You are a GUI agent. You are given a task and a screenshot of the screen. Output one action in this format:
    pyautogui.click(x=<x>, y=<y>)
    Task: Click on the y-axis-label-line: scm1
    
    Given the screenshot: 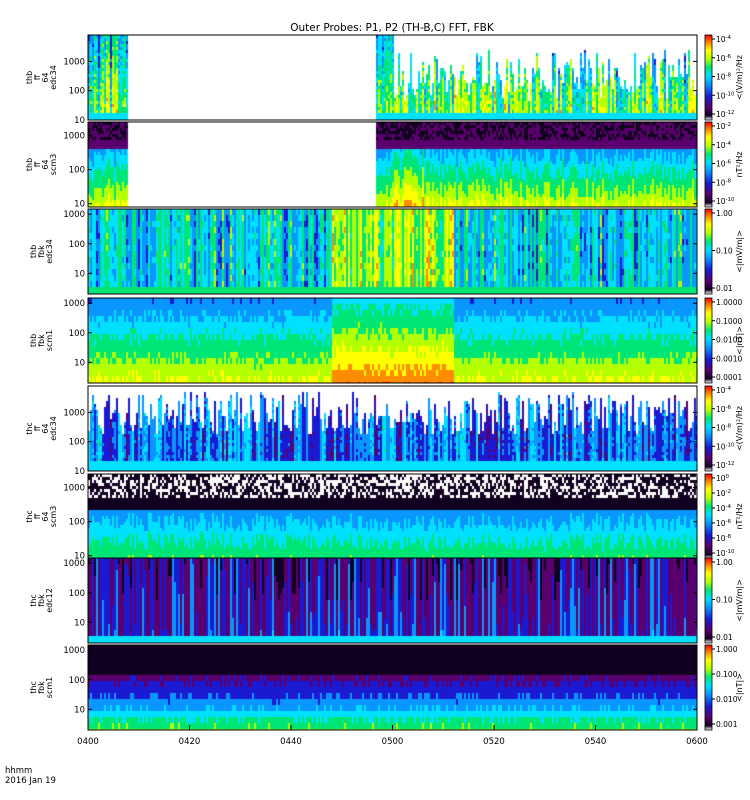 What is the action you would take?
    pyautogui.click(x=49, y=340)
    